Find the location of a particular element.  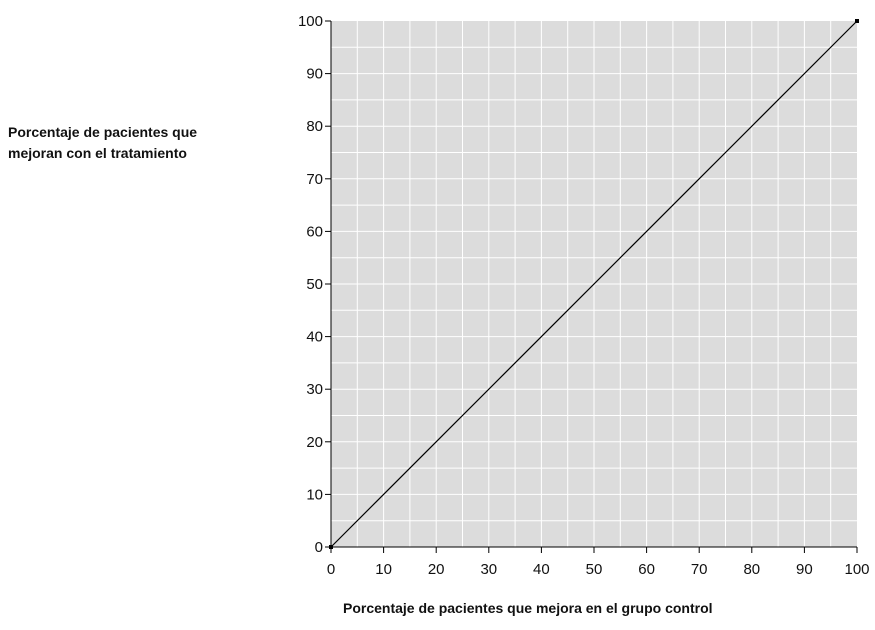

x-tick-label: 90 is located at coordinates (804, 569).